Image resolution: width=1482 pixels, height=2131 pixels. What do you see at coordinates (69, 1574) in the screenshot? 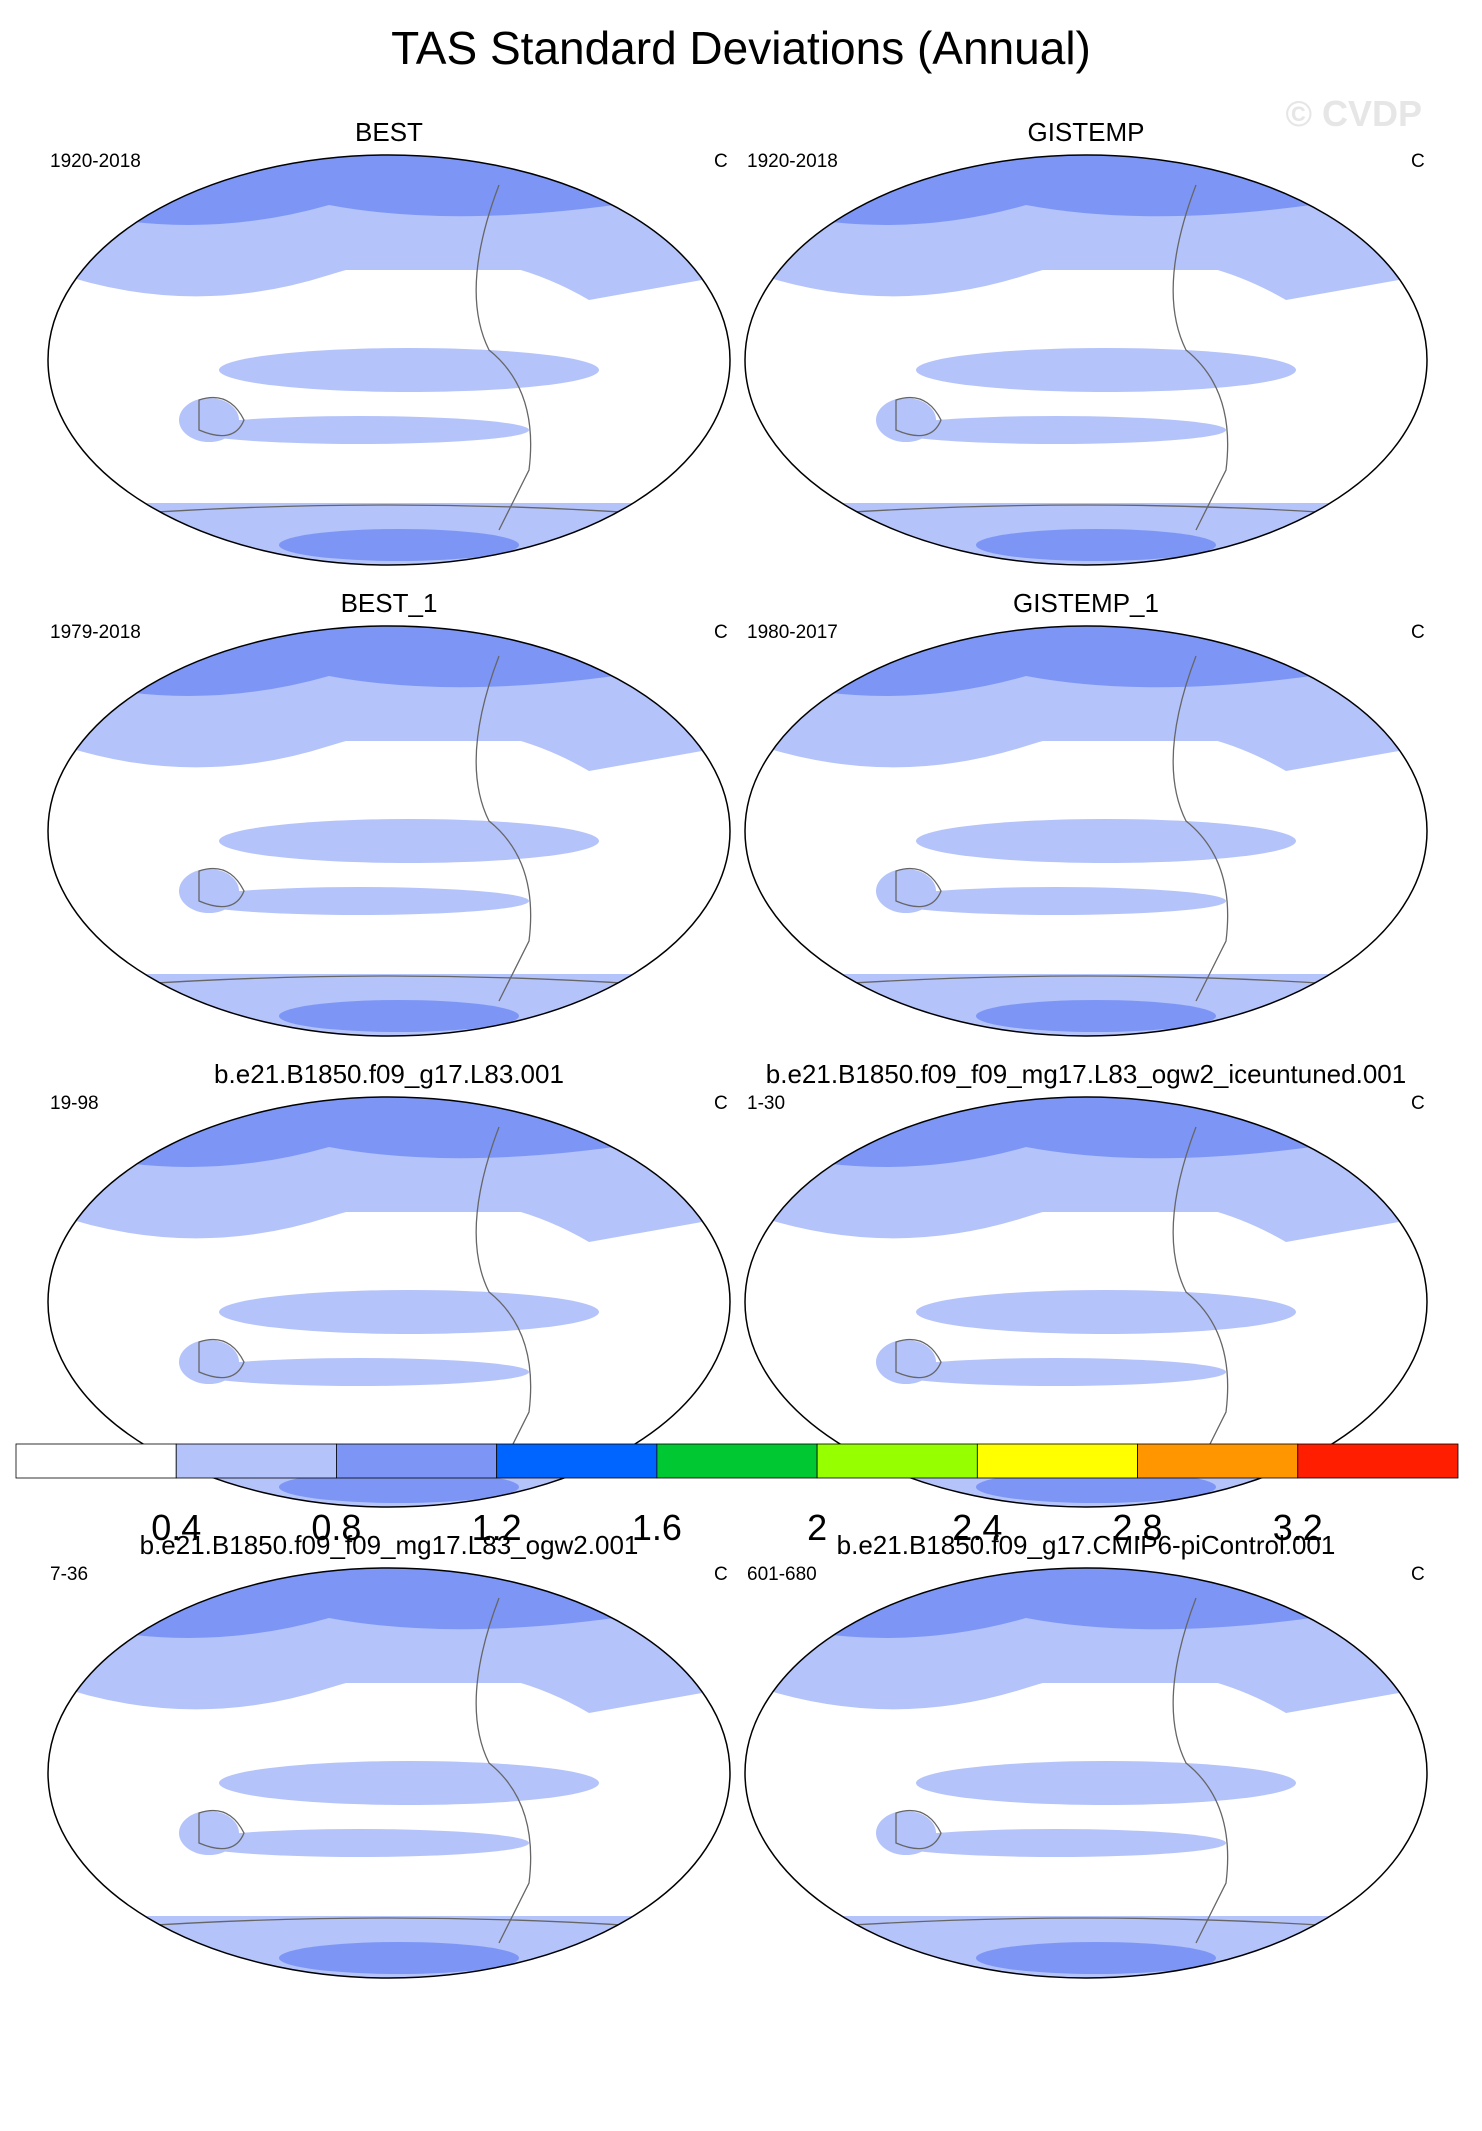
I see `panel-period: 7-36` at bounding box center [69, 1574].